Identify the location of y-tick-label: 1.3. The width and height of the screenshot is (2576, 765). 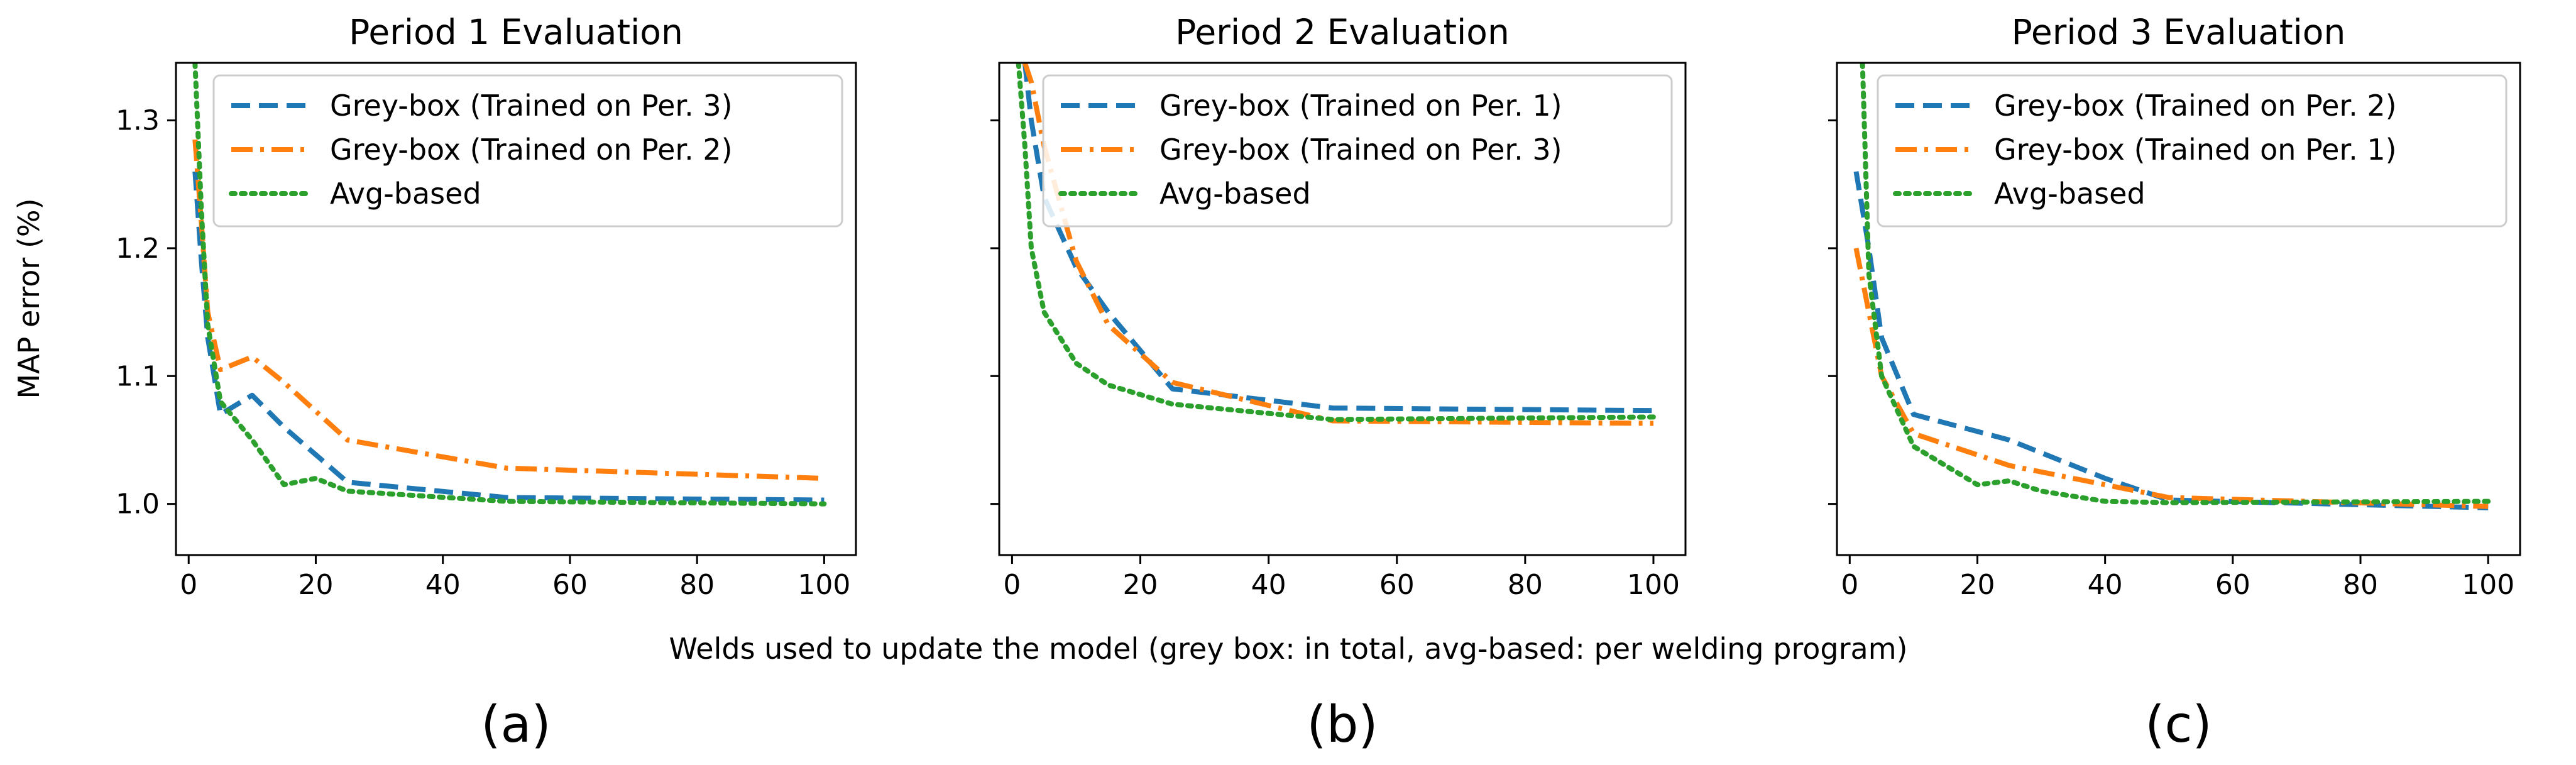
(138, 121).